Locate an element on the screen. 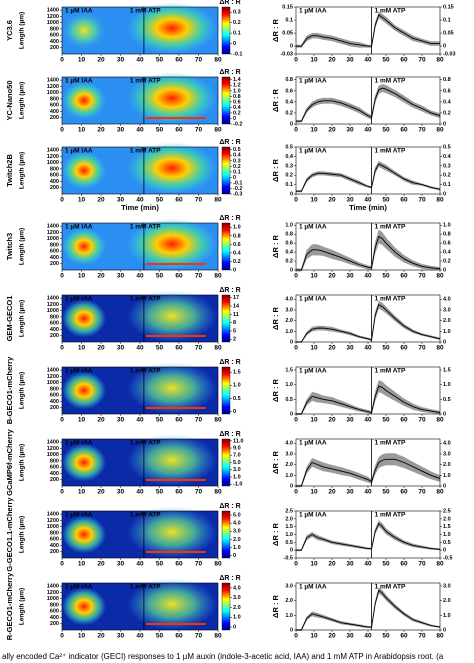  row-label: YC-Nano50 is located at coordinates (9, 100).